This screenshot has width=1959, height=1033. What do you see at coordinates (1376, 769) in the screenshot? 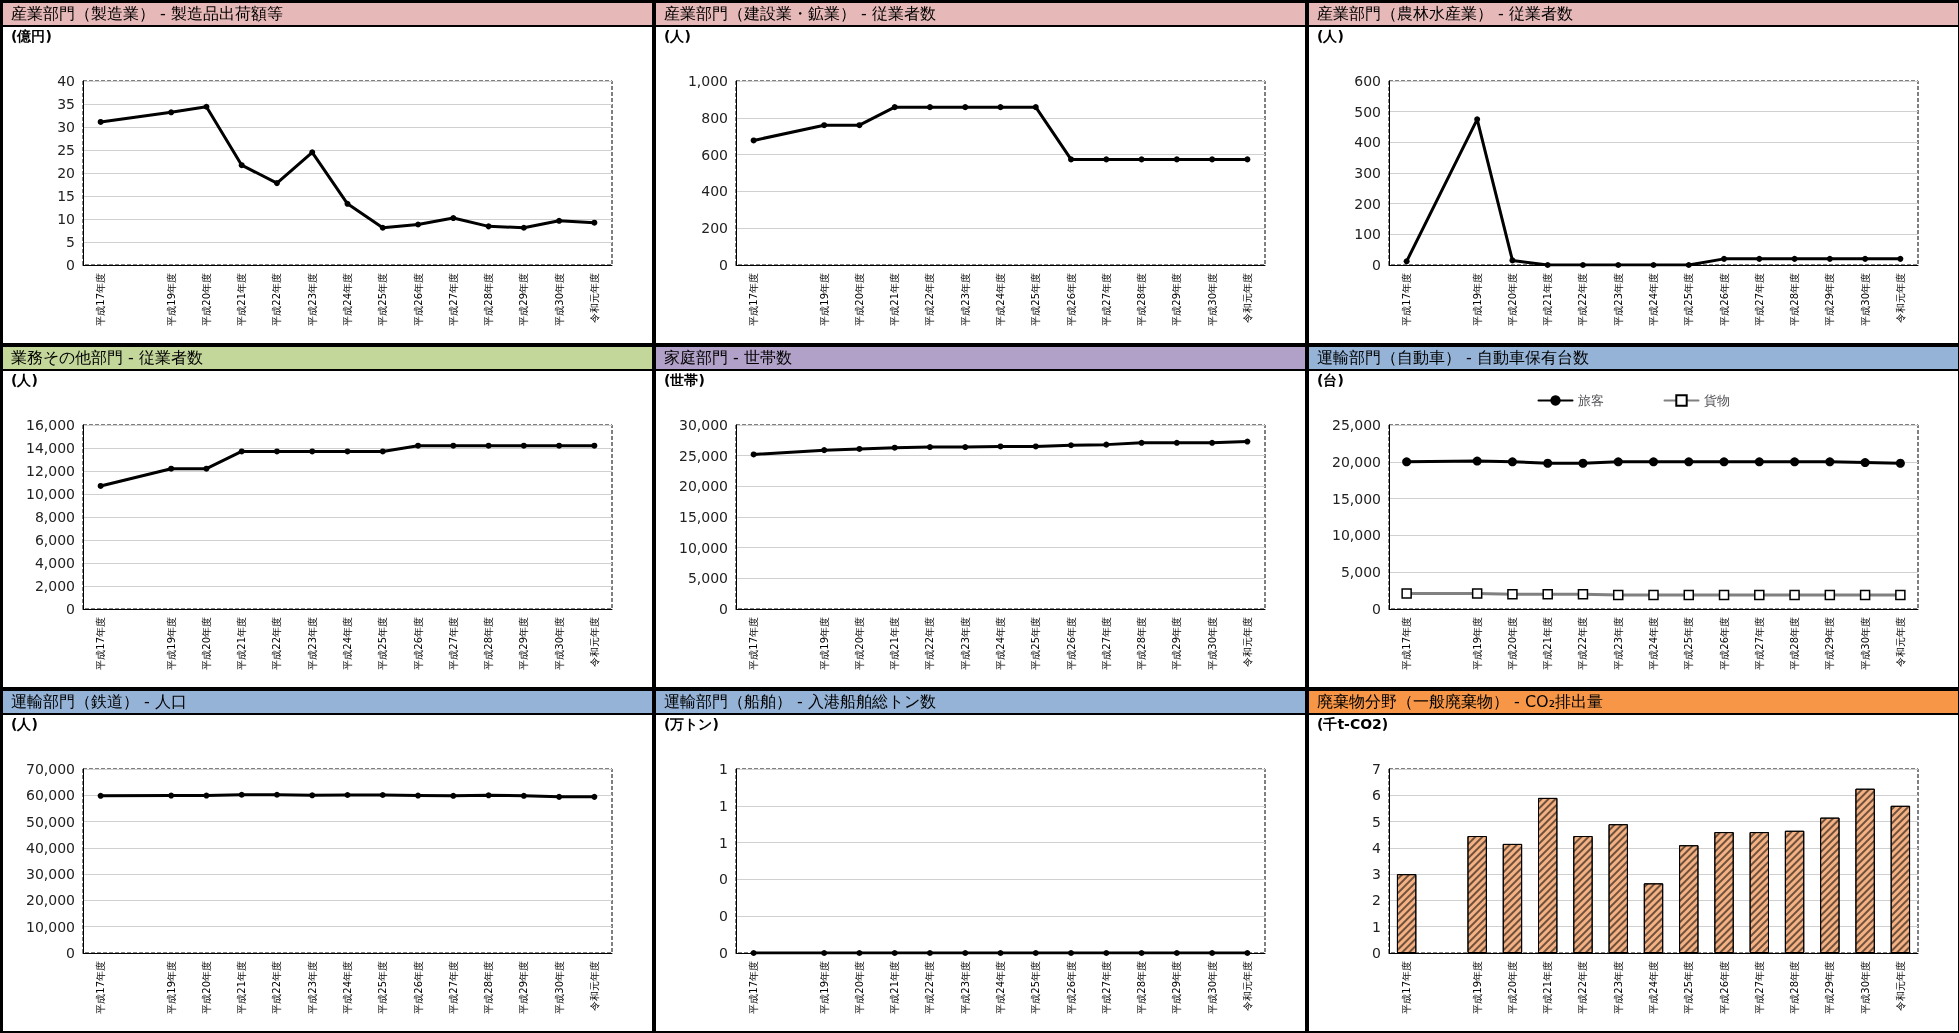
I see `y-tick-label: 7` at bounding box center [1376, 769].